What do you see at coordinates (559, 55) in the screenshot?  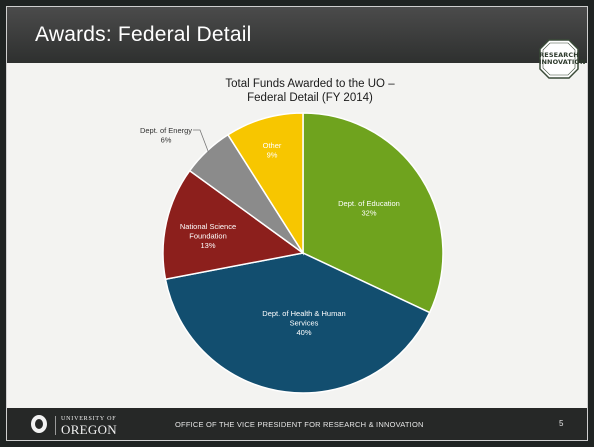 I see `badge-line-1: RESEARCH` at bounding box center [559, 55].